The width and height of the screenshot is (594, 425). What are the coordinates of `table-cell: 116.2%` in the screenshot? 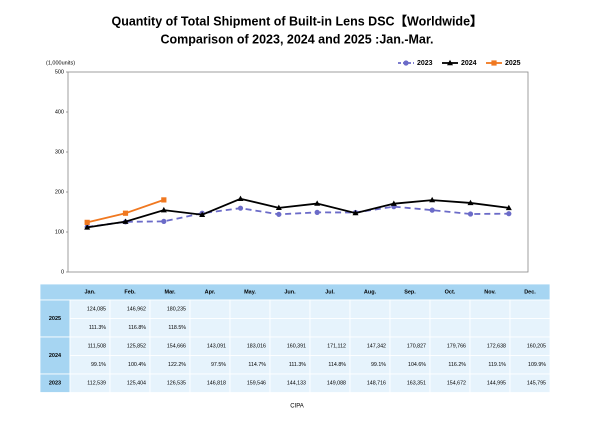 It's located at (457, 365).